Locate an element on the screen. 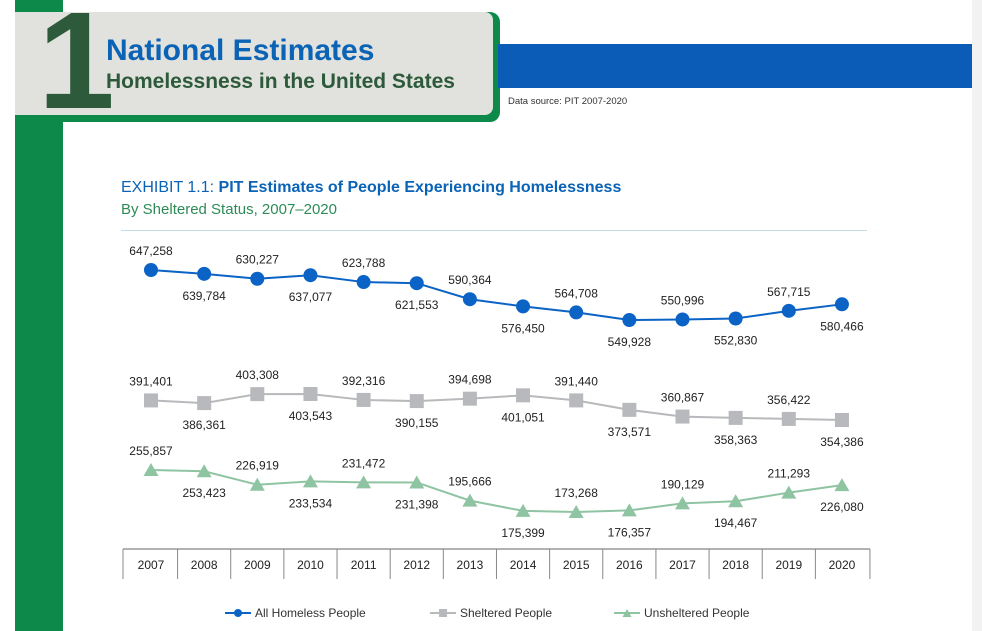 This screenshot has width=982, height=631. x-tick-label: 2015 is located at coordinates (576, 565).